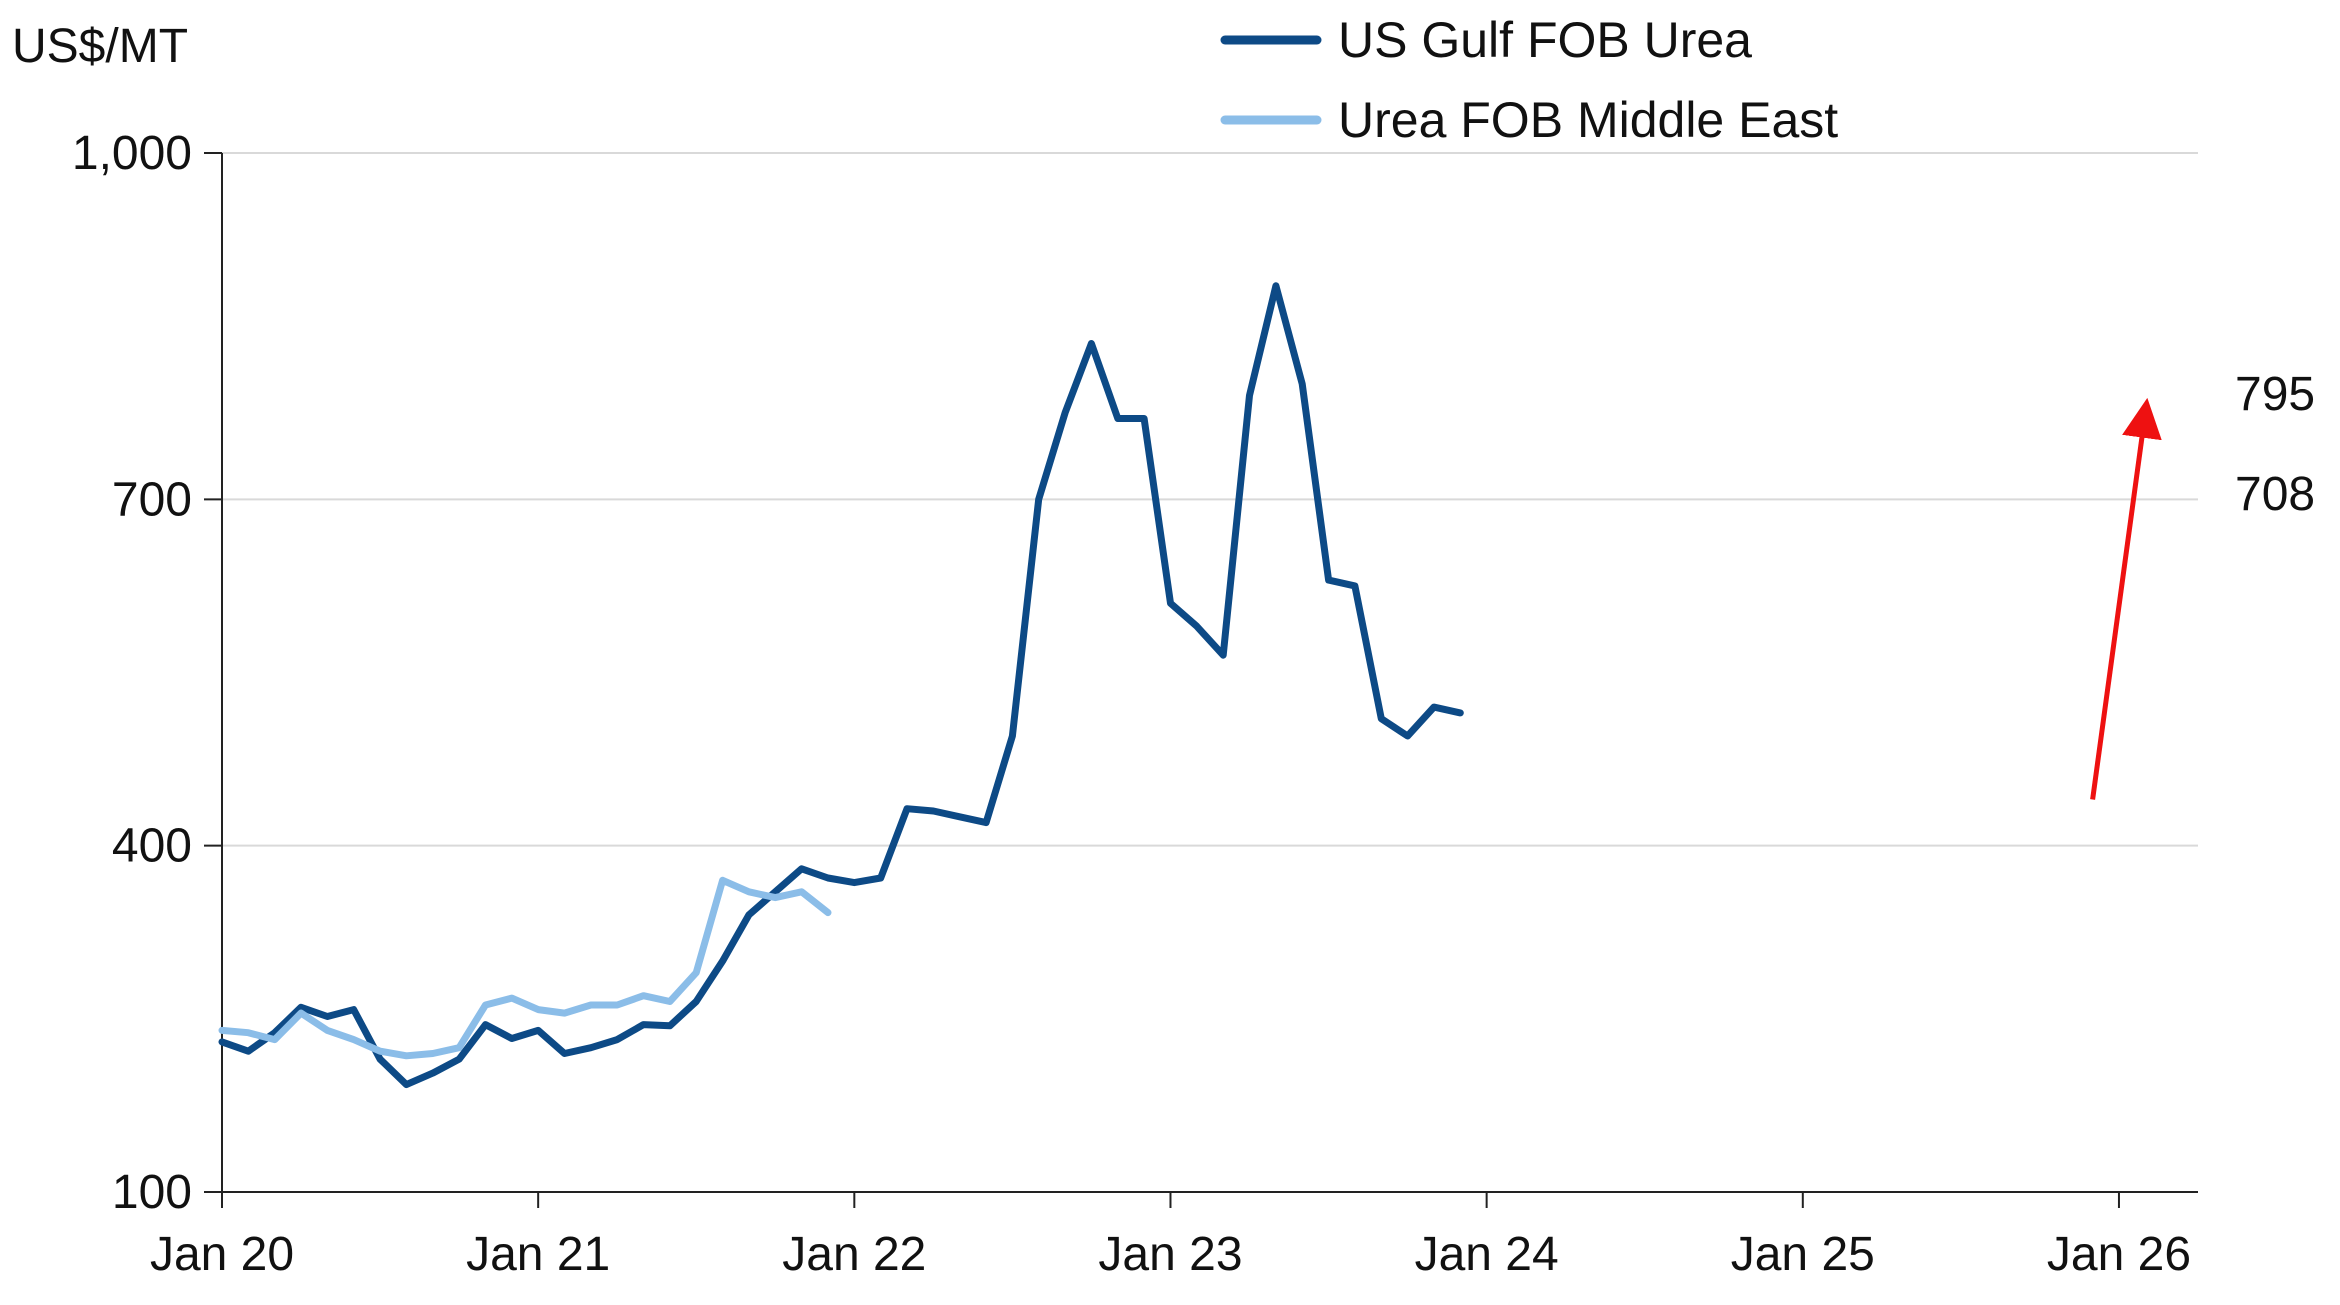 The height and width of the screenshot is (1305, 2340). Describe the element at coordinates (1170, 1254) in the screenshot. I see `x-tick-label: Jan 23` at that location.